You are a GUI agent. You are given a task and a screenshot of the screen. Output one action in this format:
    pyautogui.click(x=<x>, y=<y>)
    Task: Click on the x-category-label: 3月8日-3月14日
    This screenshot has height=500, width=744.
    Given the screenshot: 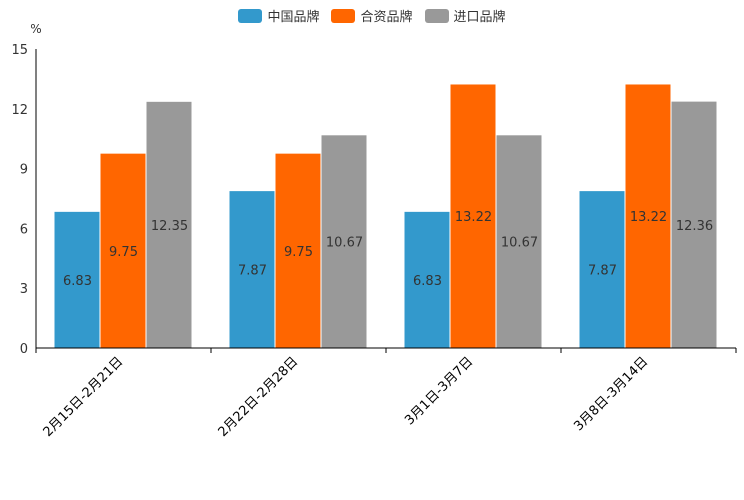 What is the action you would take?
    pyautogui.click(x=611, y=394)
    